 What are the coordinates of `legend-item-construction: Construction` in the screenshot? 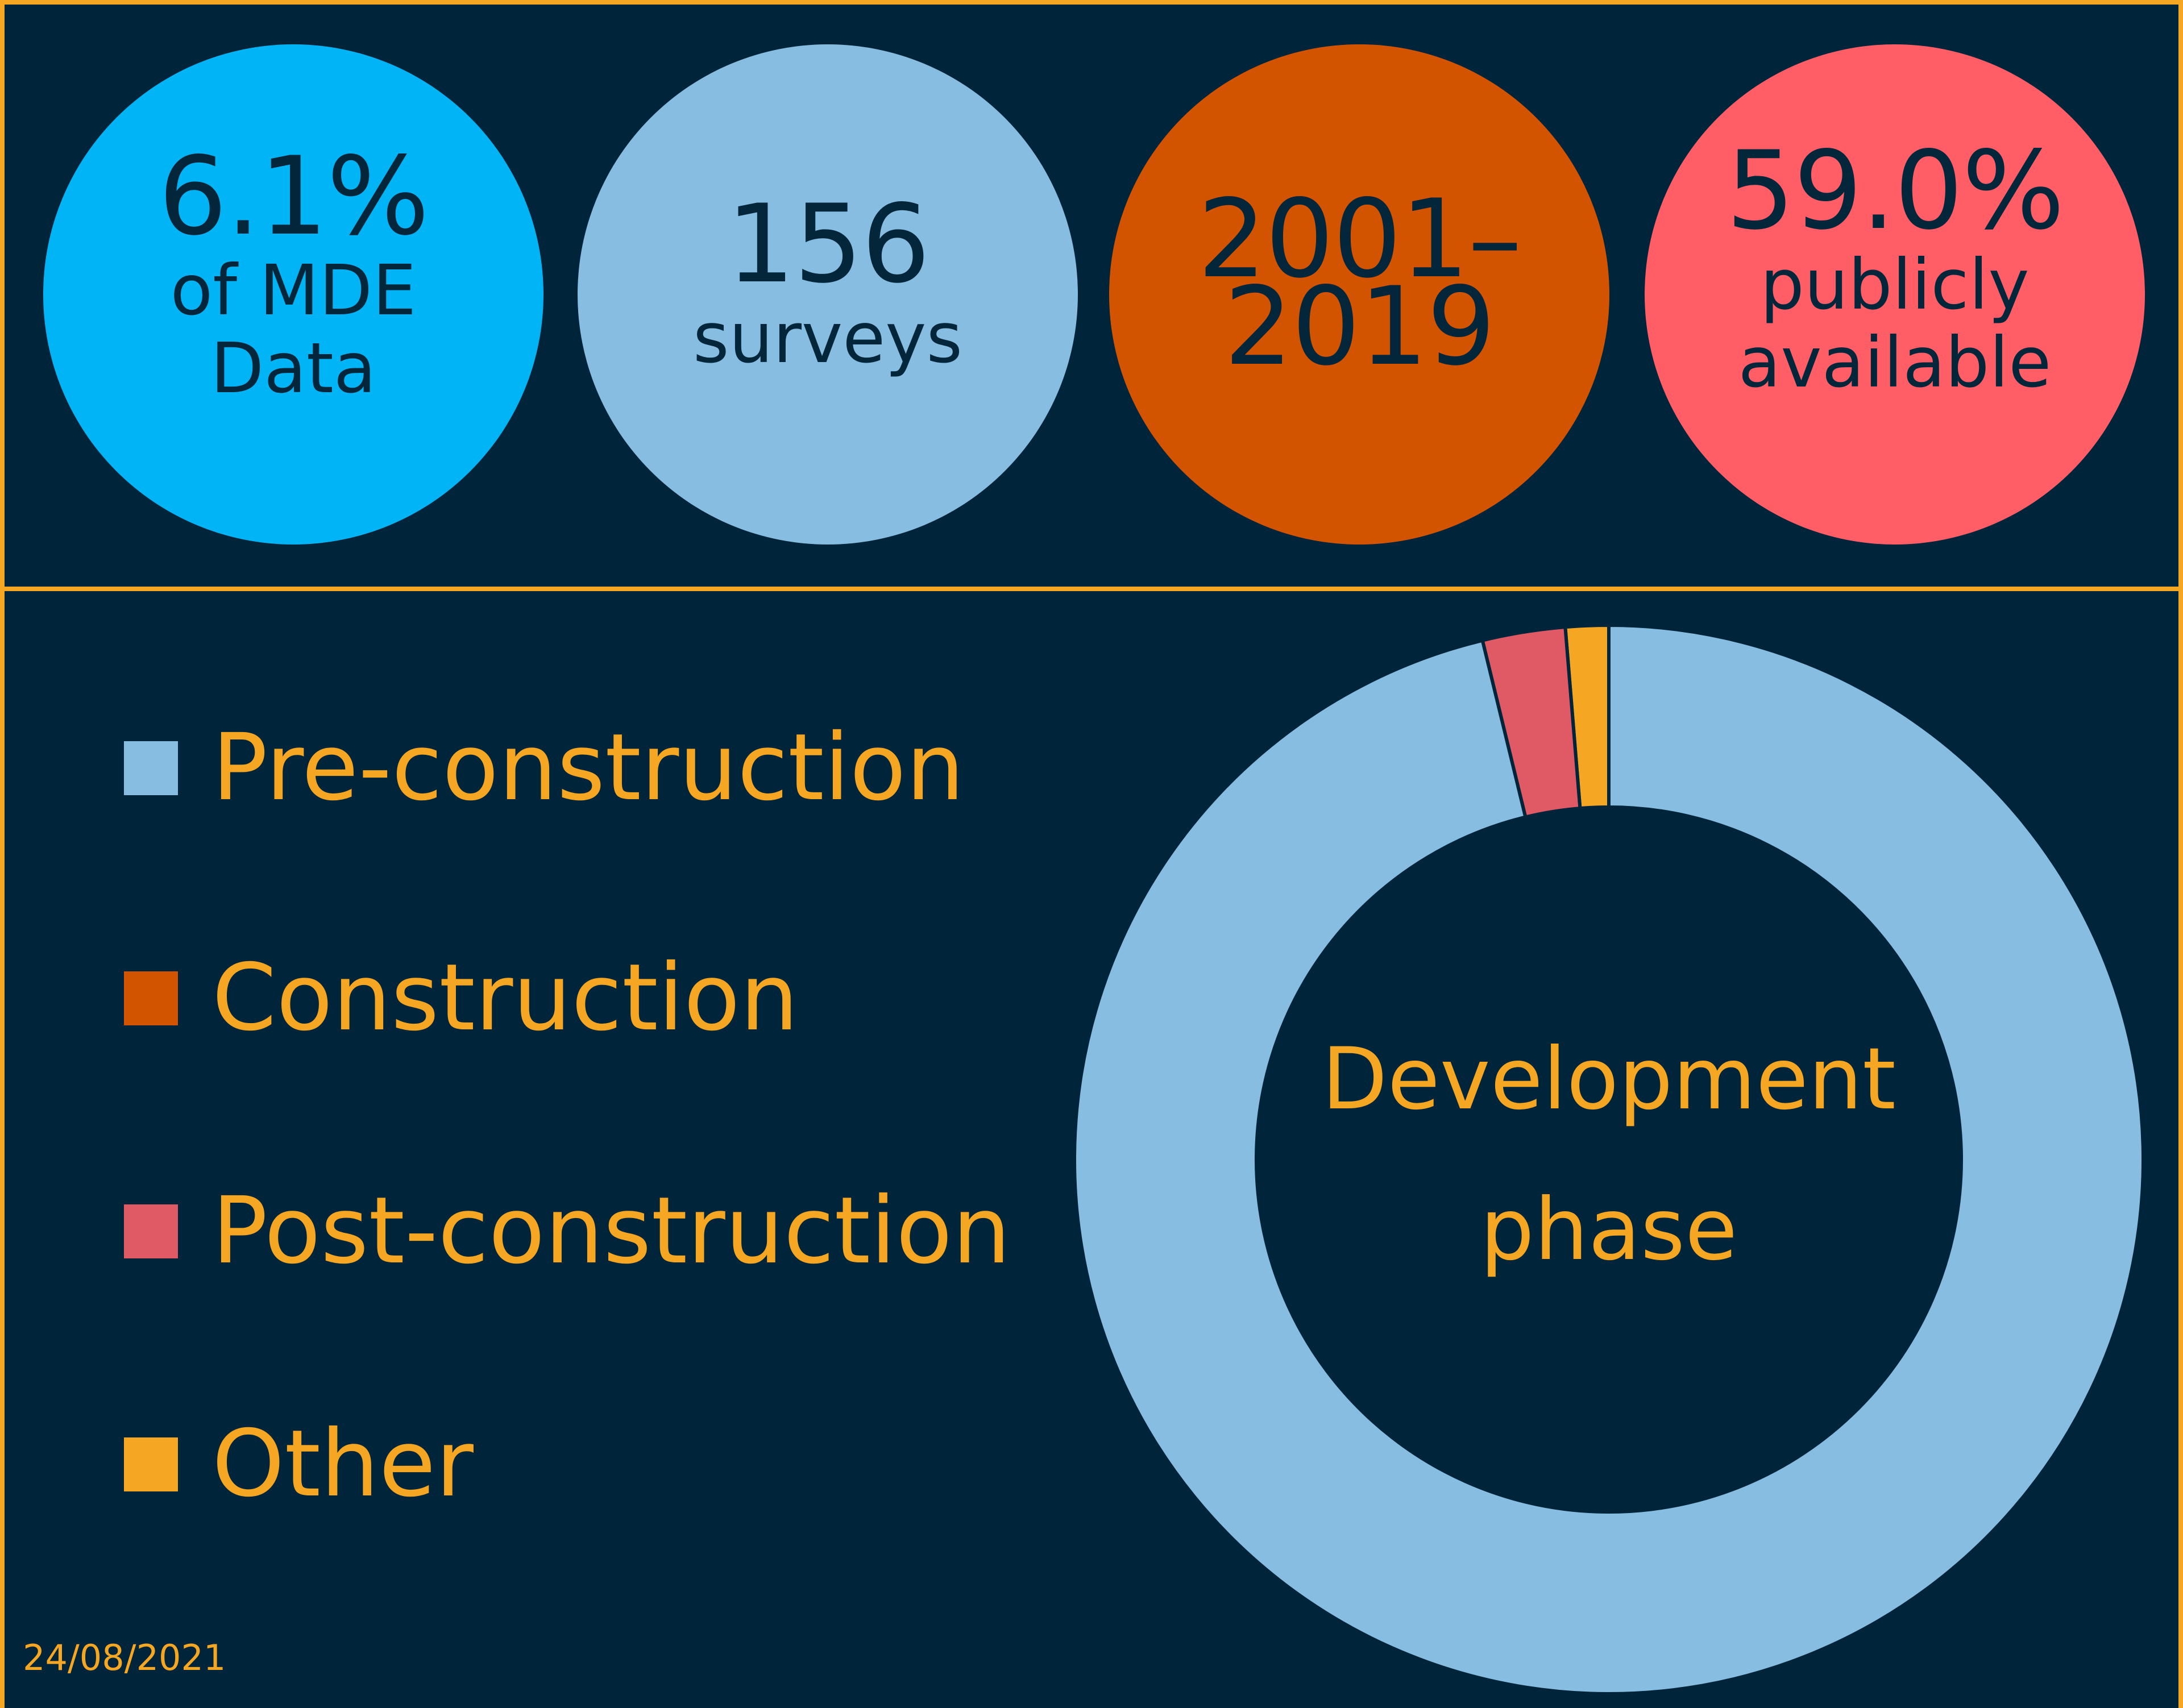 It's located at (461, 998).